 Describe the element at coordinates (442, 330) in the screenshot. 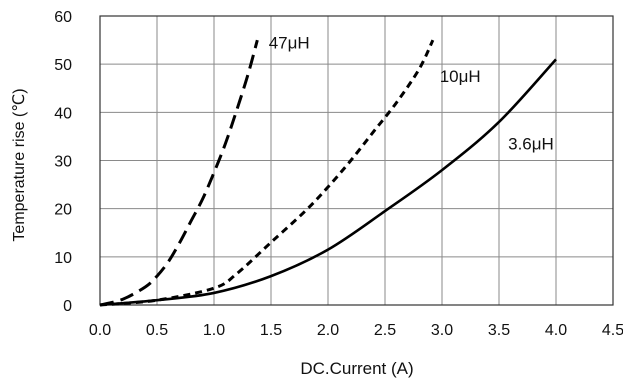

I see `x-tick-label: 3.0` at that location.